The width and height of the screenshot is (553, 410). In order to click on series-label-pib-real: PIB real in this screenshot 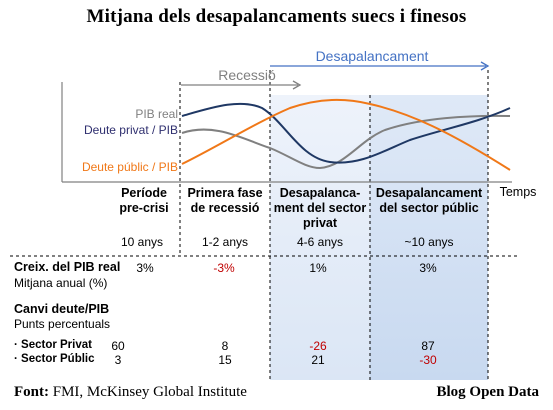, I will do `click(156, 114)`.